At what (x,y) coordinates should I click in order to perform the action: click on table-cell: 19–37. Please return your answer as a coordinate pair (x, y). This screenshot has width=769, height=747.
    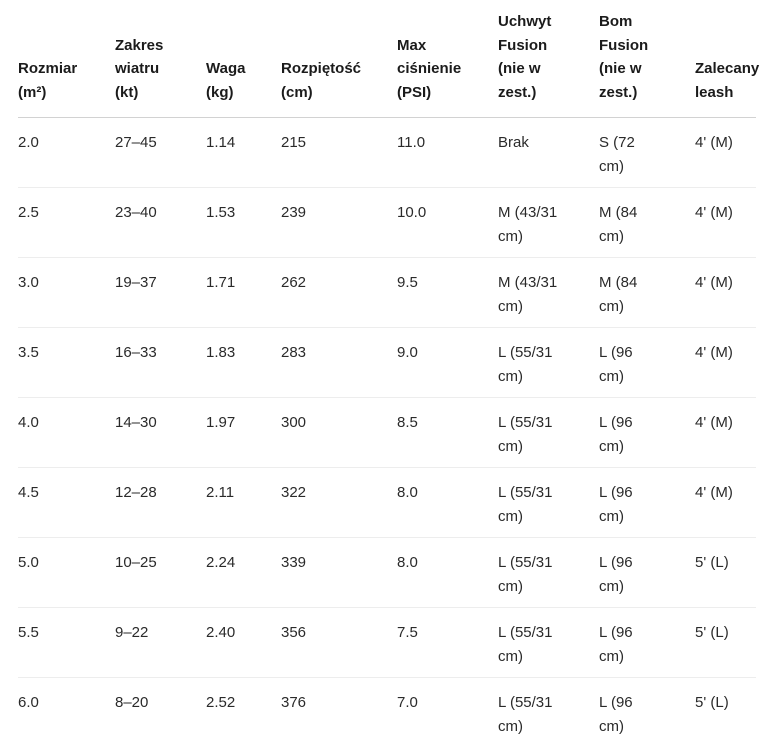
    Looking at the image, I should click on (160, 293).